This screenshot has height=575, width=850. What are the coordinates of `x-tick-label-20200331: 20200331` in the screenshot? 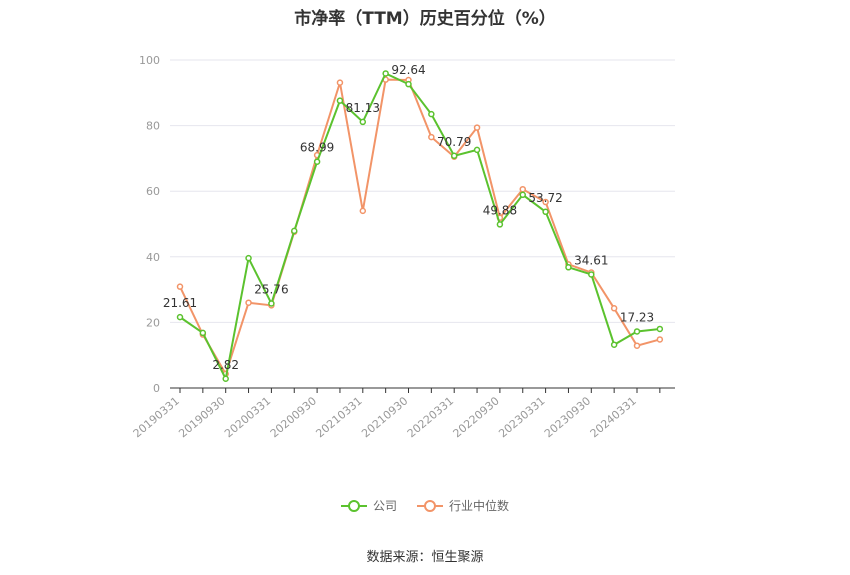 It's located at (247, 417).